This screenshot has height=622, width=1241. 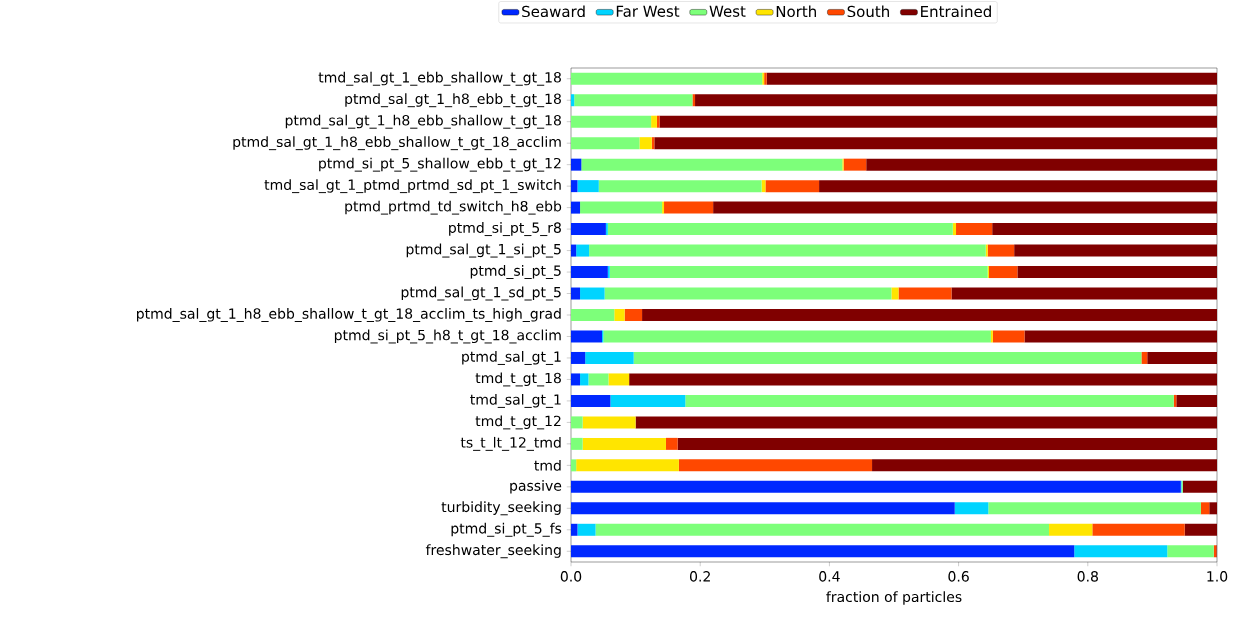 What do you see at coordinates (1087, 576) in the screenshot?
I see `x-tick-label: 0.8` at bounding box center [1087, 576].